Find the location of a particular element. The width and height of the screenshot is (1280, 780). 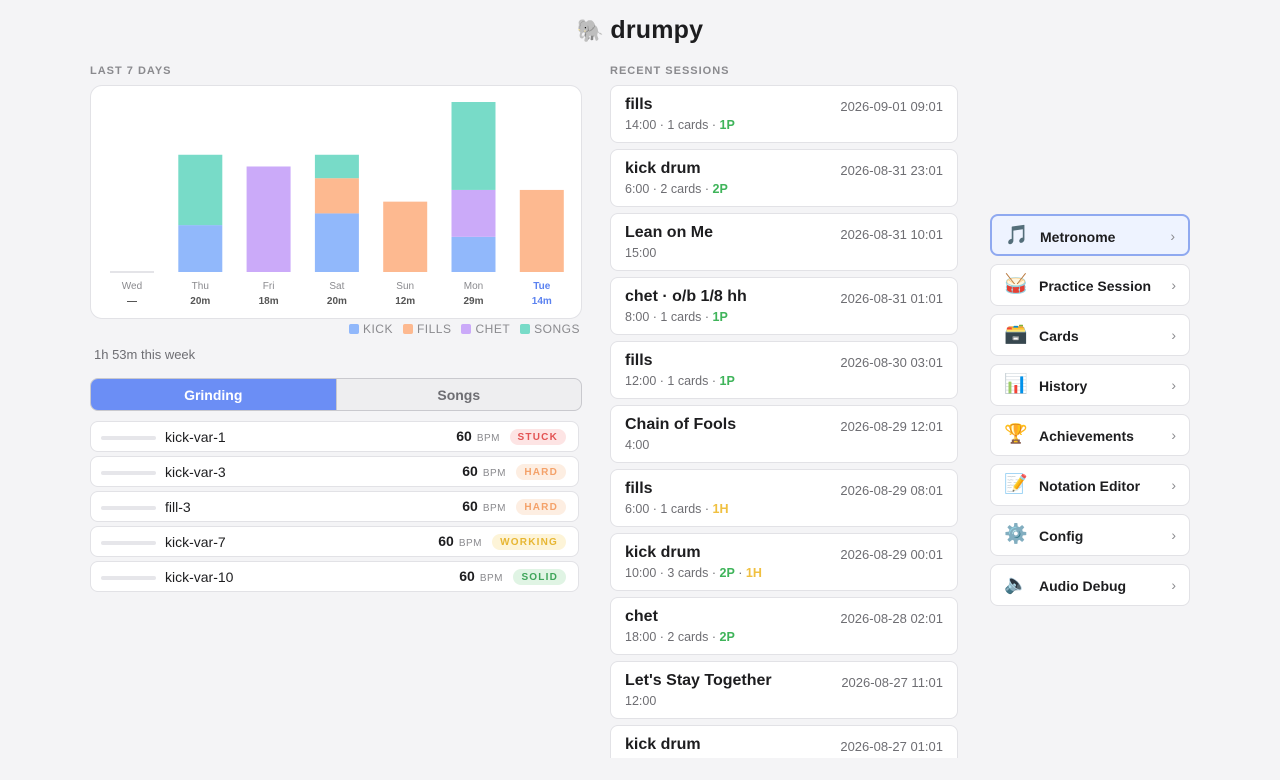

drum-icon: 🥁 is located at coordinates (1016, 284).